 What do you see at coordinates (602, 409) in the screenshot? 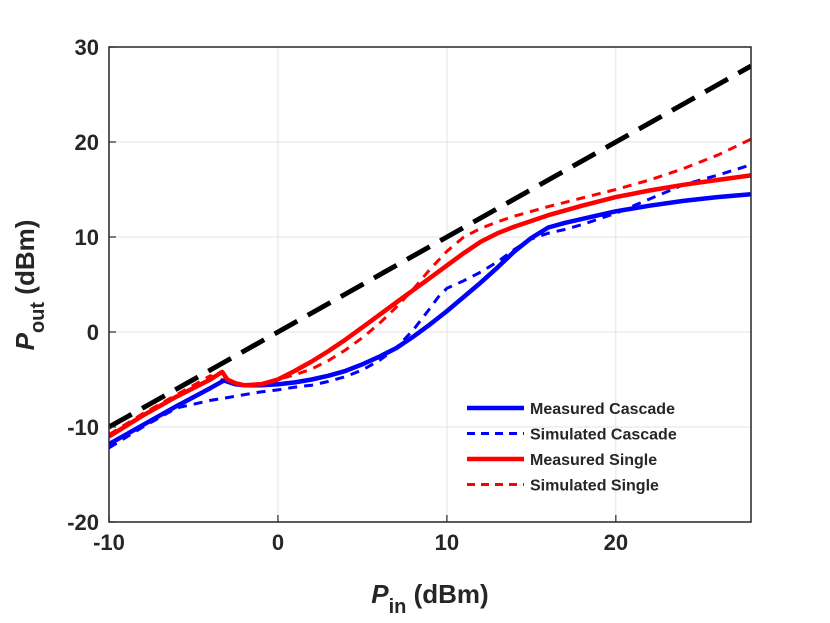
I see `legend-label: Measured Cascade` at bounding box center [602, 409].